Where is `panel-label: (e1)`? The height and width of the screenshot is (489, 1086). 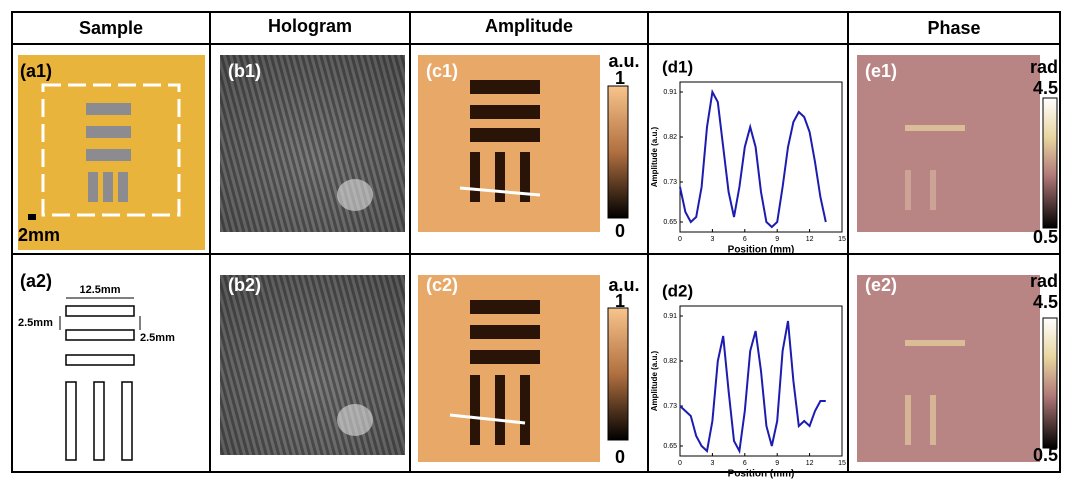
panel-label: (e1) is located at coordinates (881, 71).